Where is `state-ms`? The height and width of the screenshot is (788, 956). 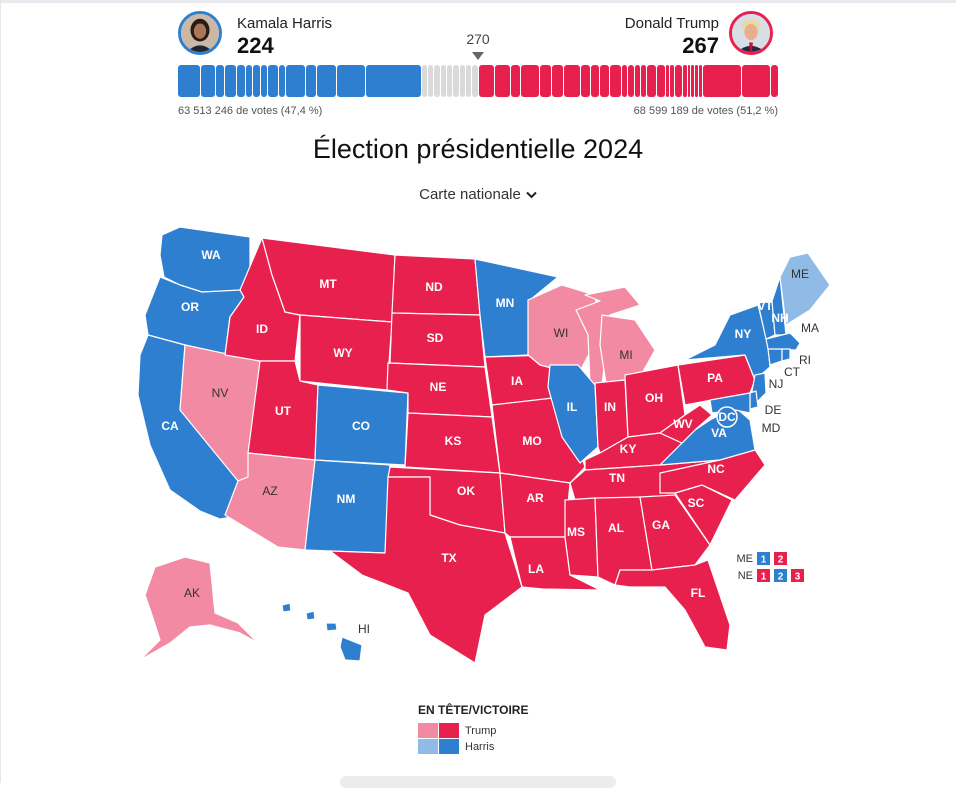 state-ms is located at coordinates (581, 537).